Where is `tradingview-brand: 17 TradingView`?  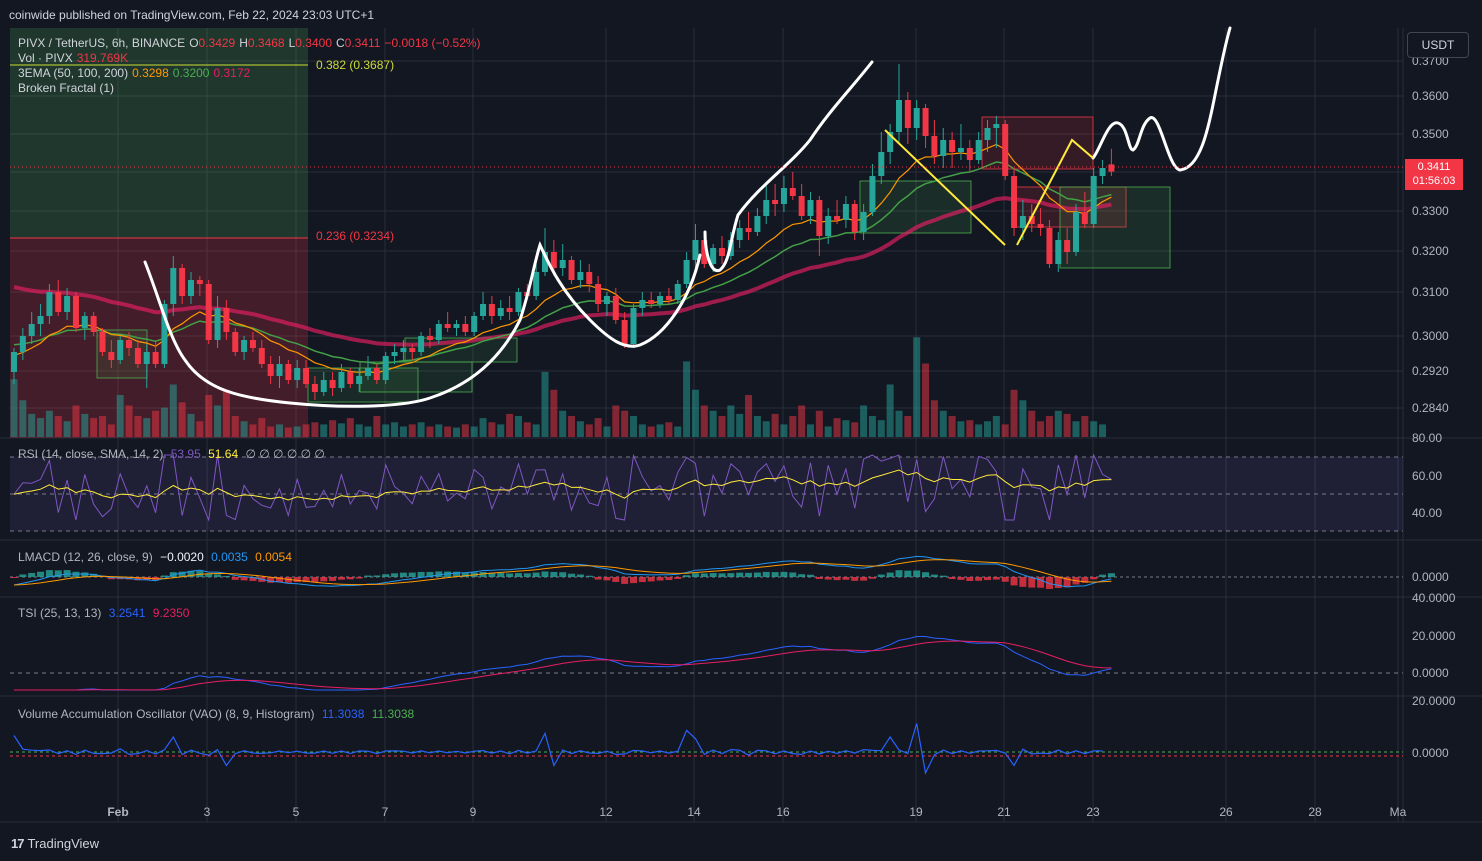
tradingview-brand: 17 TradingView is located at coordinates (55, 843).